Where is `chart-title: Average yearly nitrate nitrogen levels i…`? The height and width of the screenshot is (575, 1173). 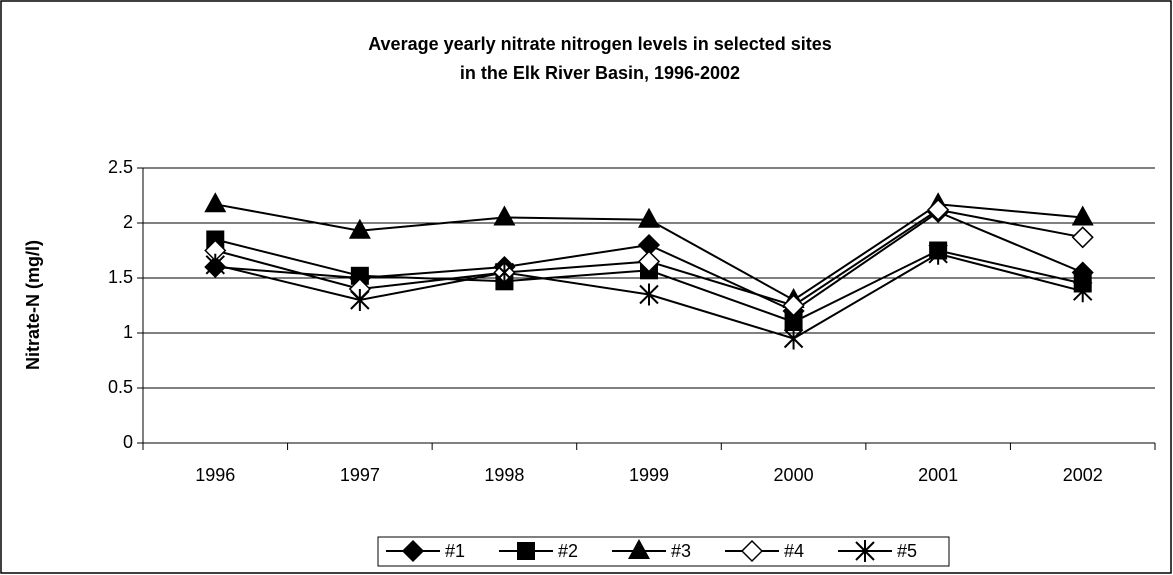
chart-title: Average yearly nitrate nitrogen levels i… is located at coordinates (600, 44).